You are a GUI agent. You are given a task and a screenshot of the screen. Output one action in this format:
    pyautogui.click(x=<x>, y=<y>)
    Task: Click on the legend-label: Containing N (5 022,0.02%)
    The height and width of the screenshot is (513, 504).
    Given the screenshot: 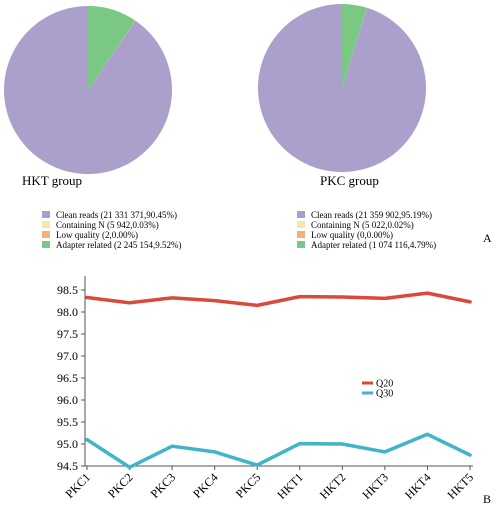 What is the action you would take?
    pyautogui.click(x=362, y=225)
    